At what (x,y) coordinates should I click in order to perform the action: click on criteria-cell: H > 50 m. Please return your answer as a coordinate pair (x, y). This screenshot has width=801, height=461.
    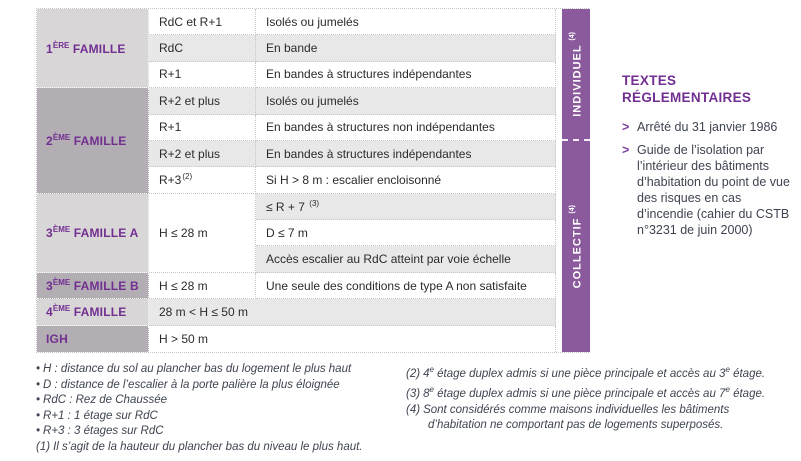
    Looking at the image, I should click on (352, 338).